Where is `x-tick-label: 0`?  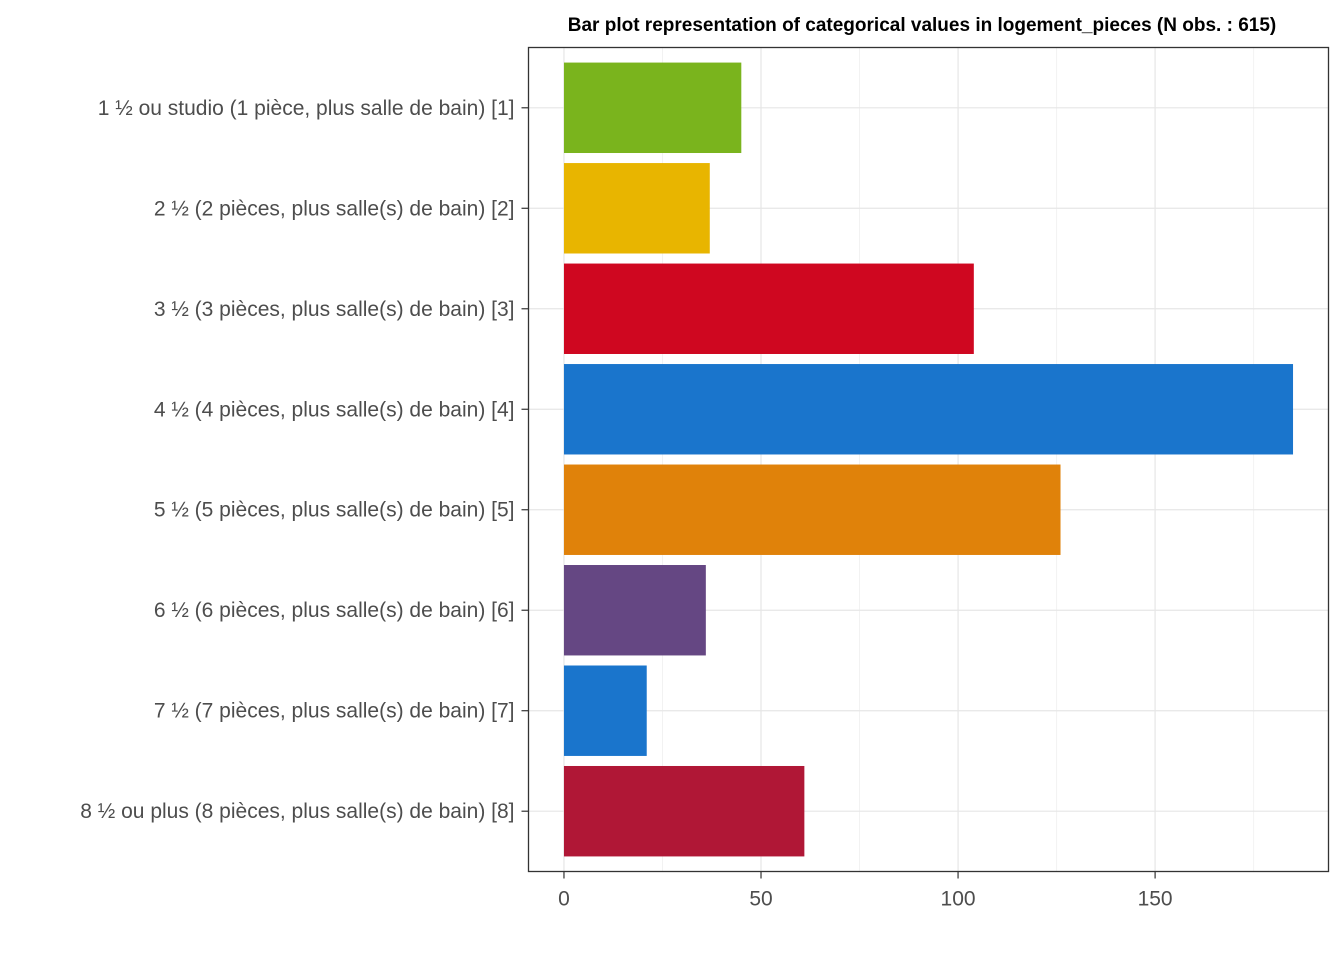 x-tick-label: 0 is located at coordinates (564, 899).